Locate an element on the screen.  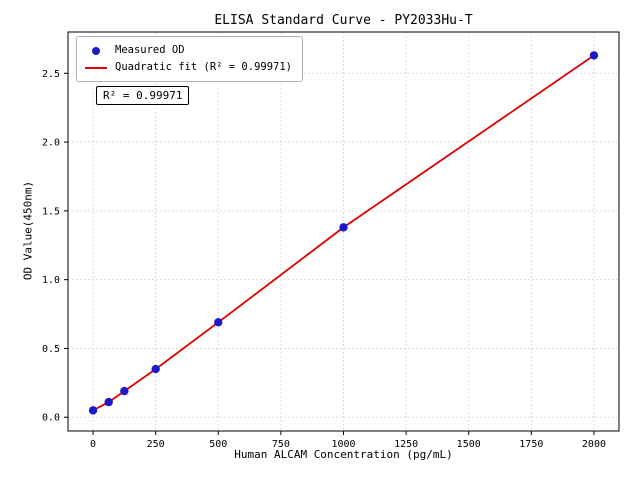
legend-entry-measured: Measured OD is located at coordinates (188, 50).